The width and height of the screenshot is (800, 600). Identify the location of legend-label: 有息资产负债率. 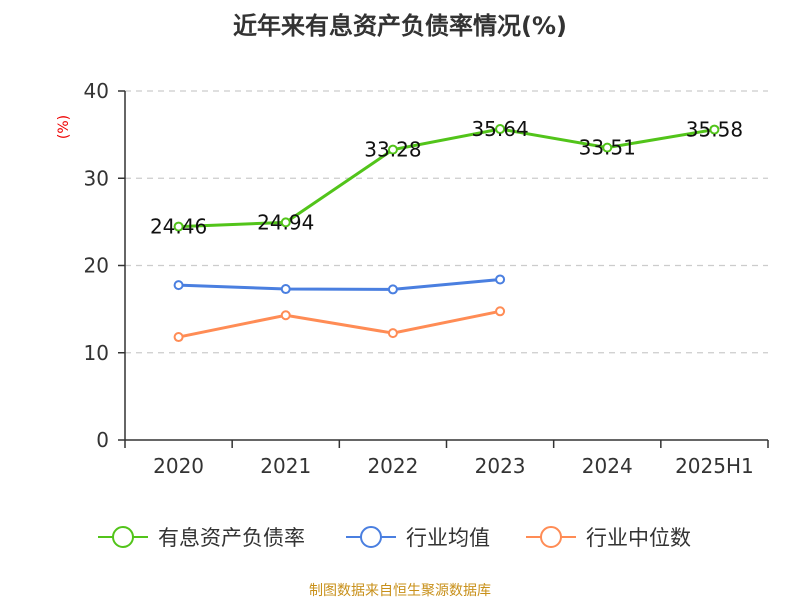
(231, 538).